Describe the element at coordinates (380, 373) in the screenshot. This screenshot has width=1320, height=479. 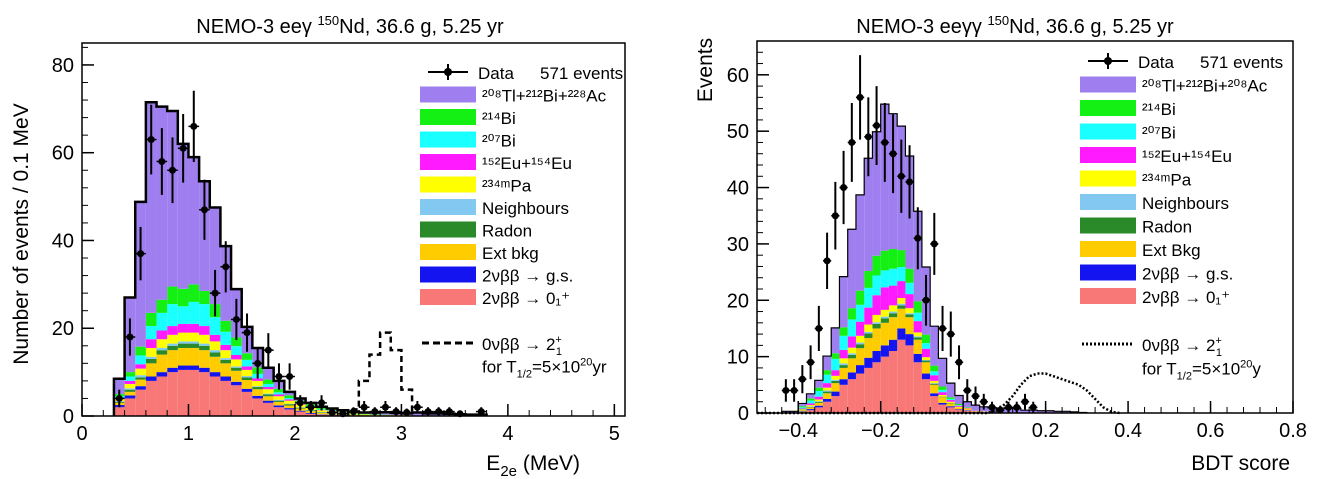
I see `left-signal-line` at that location.